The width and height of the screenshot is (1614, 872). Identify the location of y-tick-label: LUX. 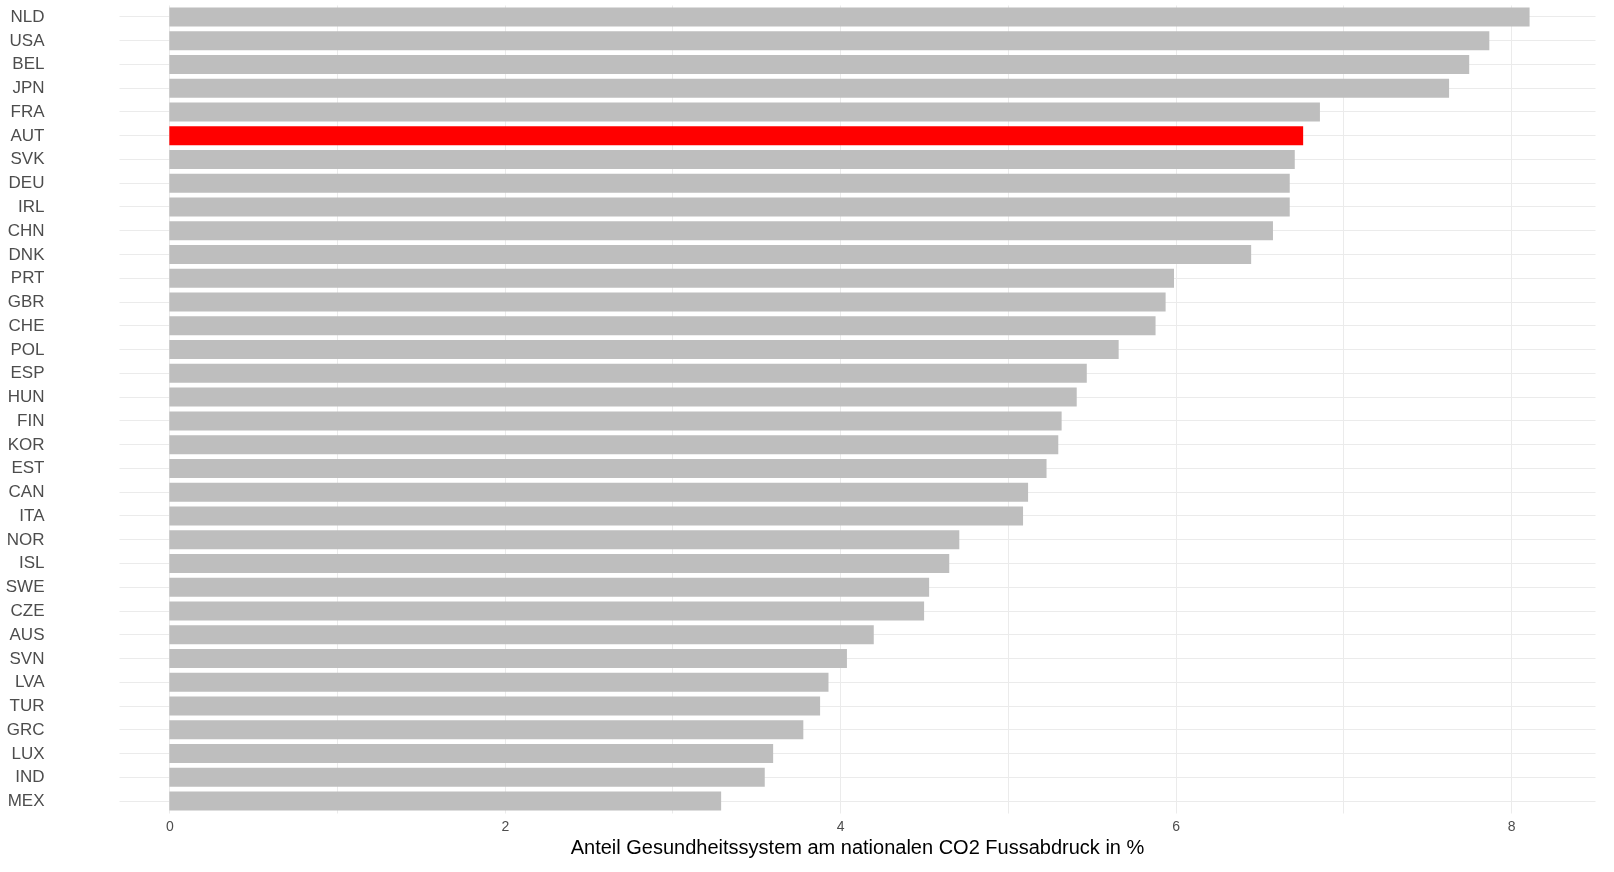
(28, 753).